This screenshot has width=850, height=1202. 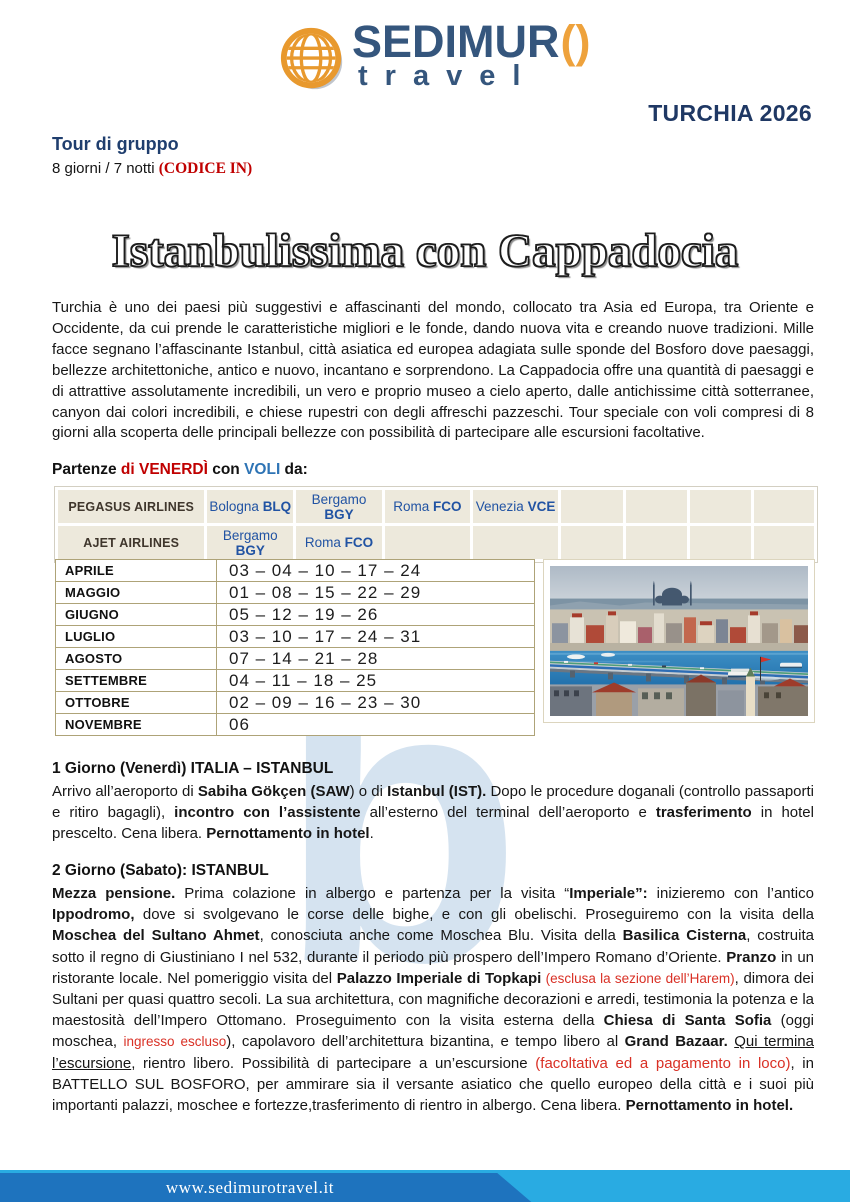 I want to click on dates-cell: 05 – 12 – 19 – 26, so click(x=375, y=614).